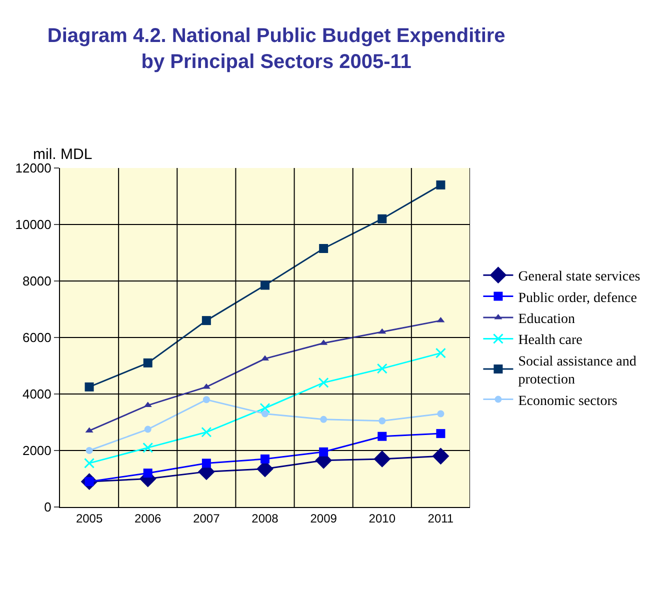 This screenshot has height=602, width=658. Describe the element at coordinates (37, 450) in the screenshot. I see `y-tick-label: 2000` at that location.